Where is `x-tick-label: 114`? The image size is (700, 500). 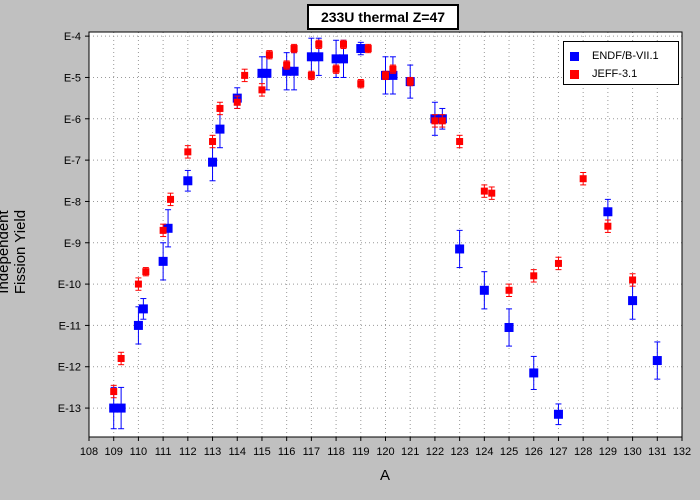
x-tick-label: 114 is located at coordinates (237, 452).